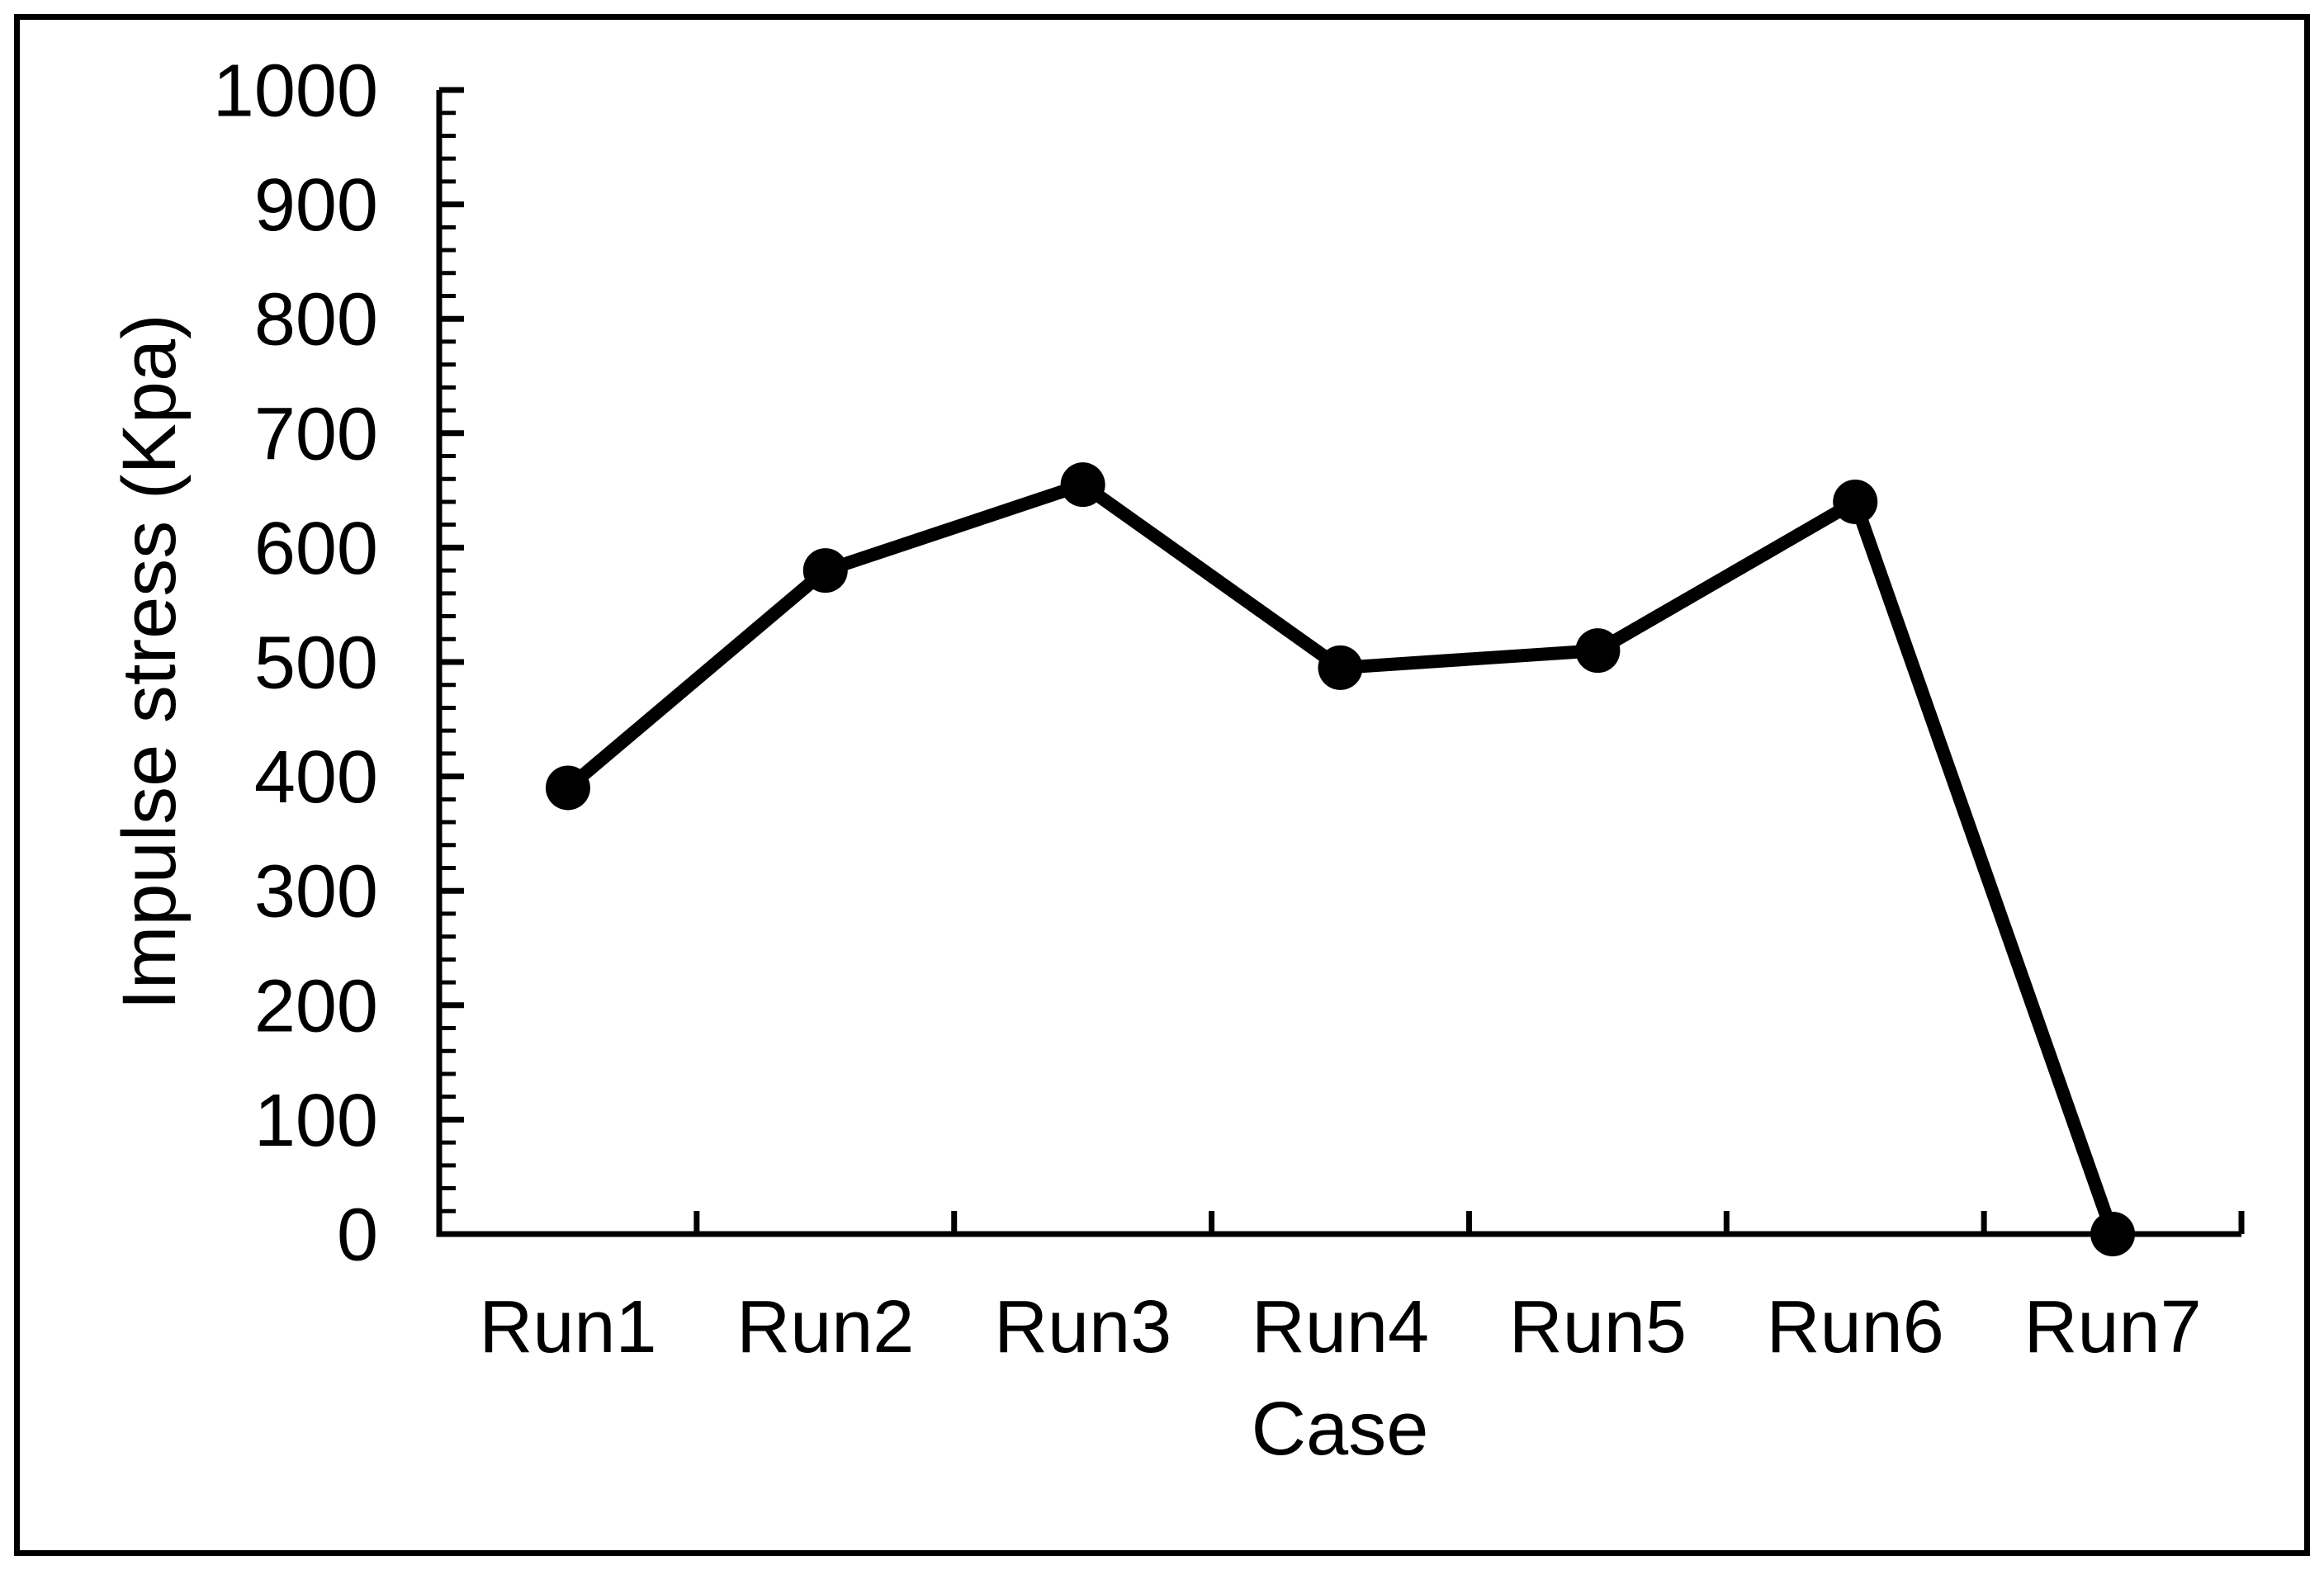 The image size is (2324, 1570). Describe the element at coordinates (316, 434) in the screenshot. I see `y-tick-label: 700` at that location.